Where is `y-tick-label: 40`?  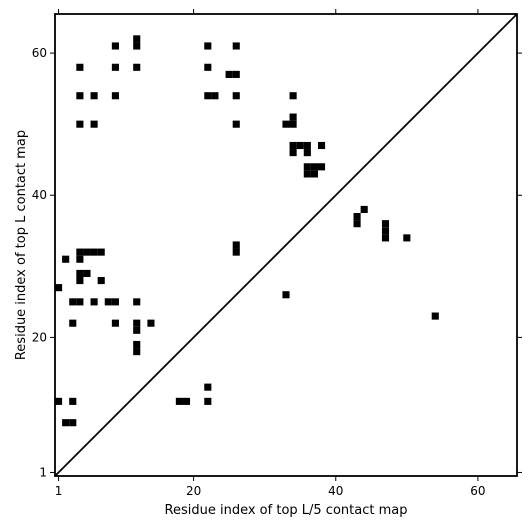 y-tick-label: 40 is located at coordinates (39, 195).